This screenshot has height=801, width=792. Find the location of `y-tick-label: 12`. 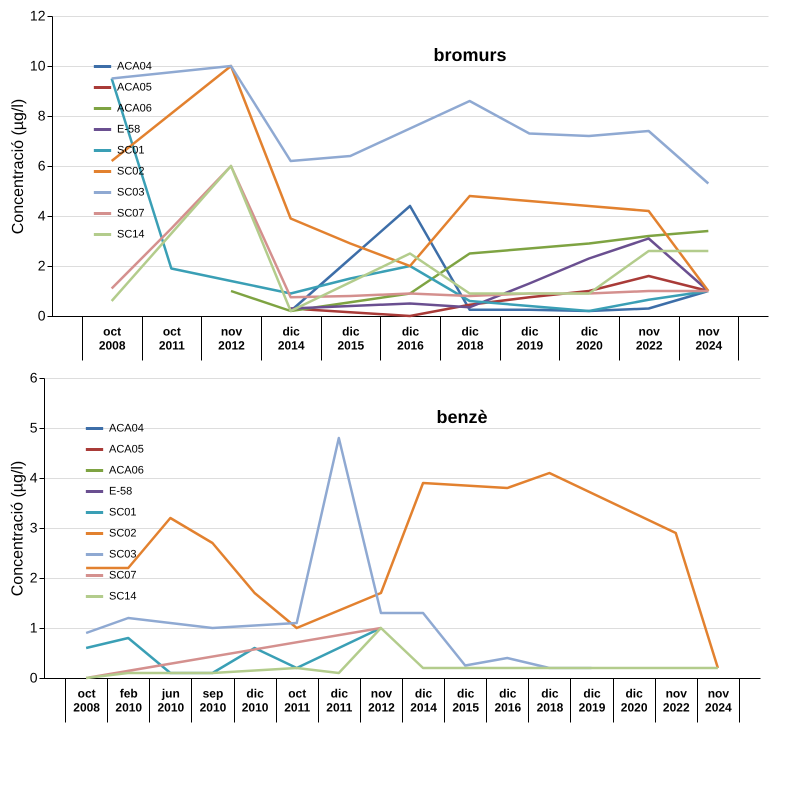

y-tick-label: 12 is located at coordinates (38, 16).